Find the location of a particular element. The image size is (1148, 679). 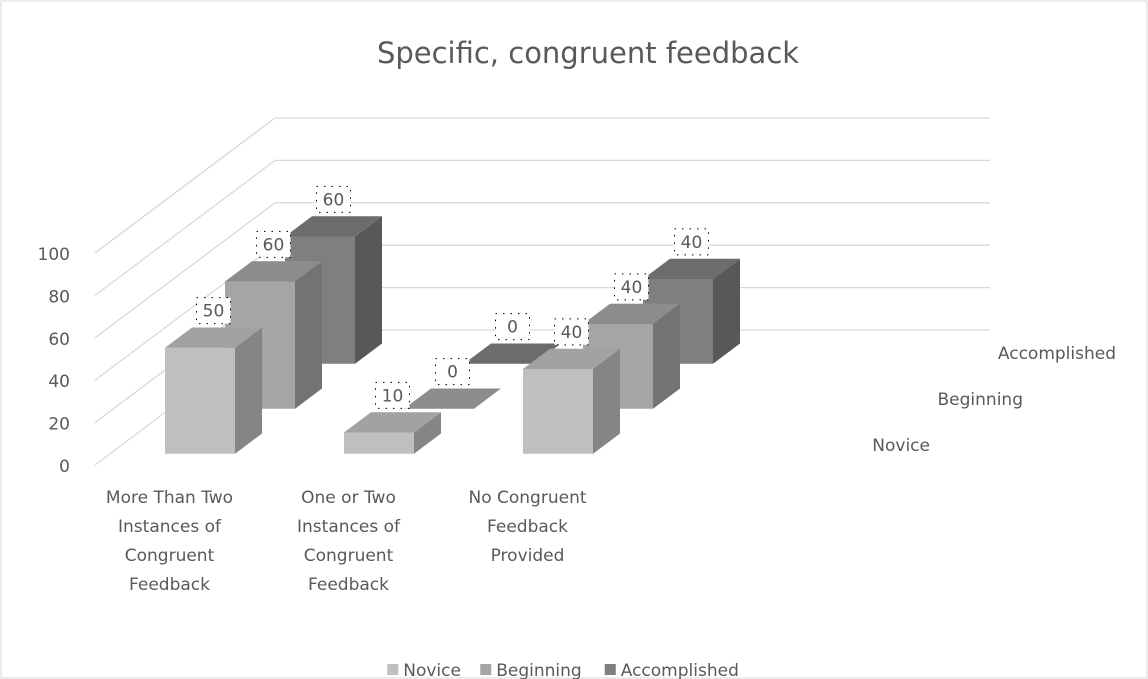

depth-label: Accomplished is located at coordinates (1057, 354).